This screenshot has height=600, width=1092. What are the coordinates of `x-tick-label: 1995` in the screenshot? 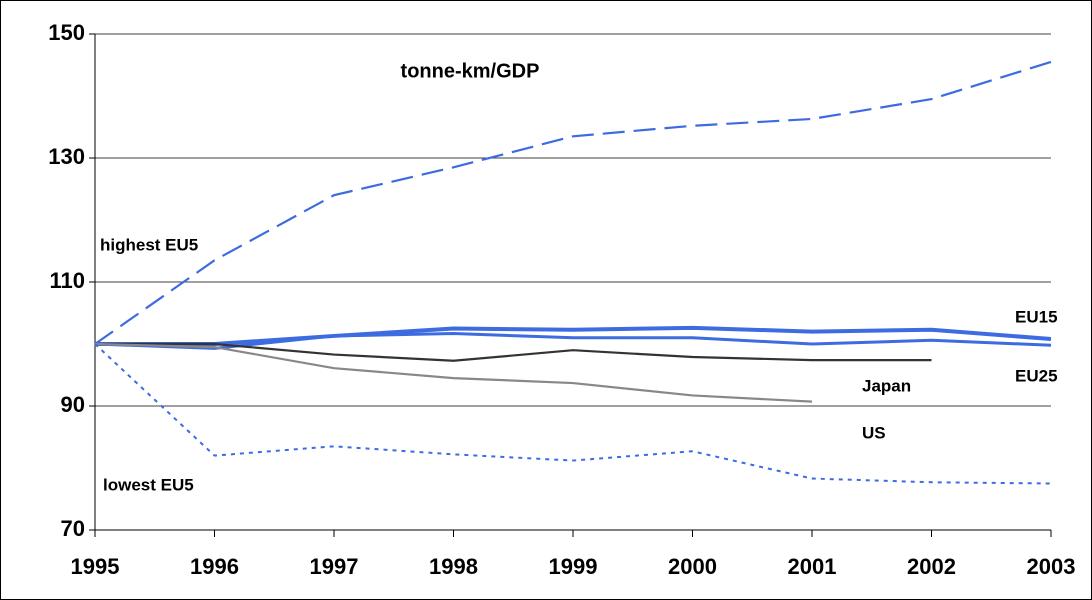 It's located at (95, 566).